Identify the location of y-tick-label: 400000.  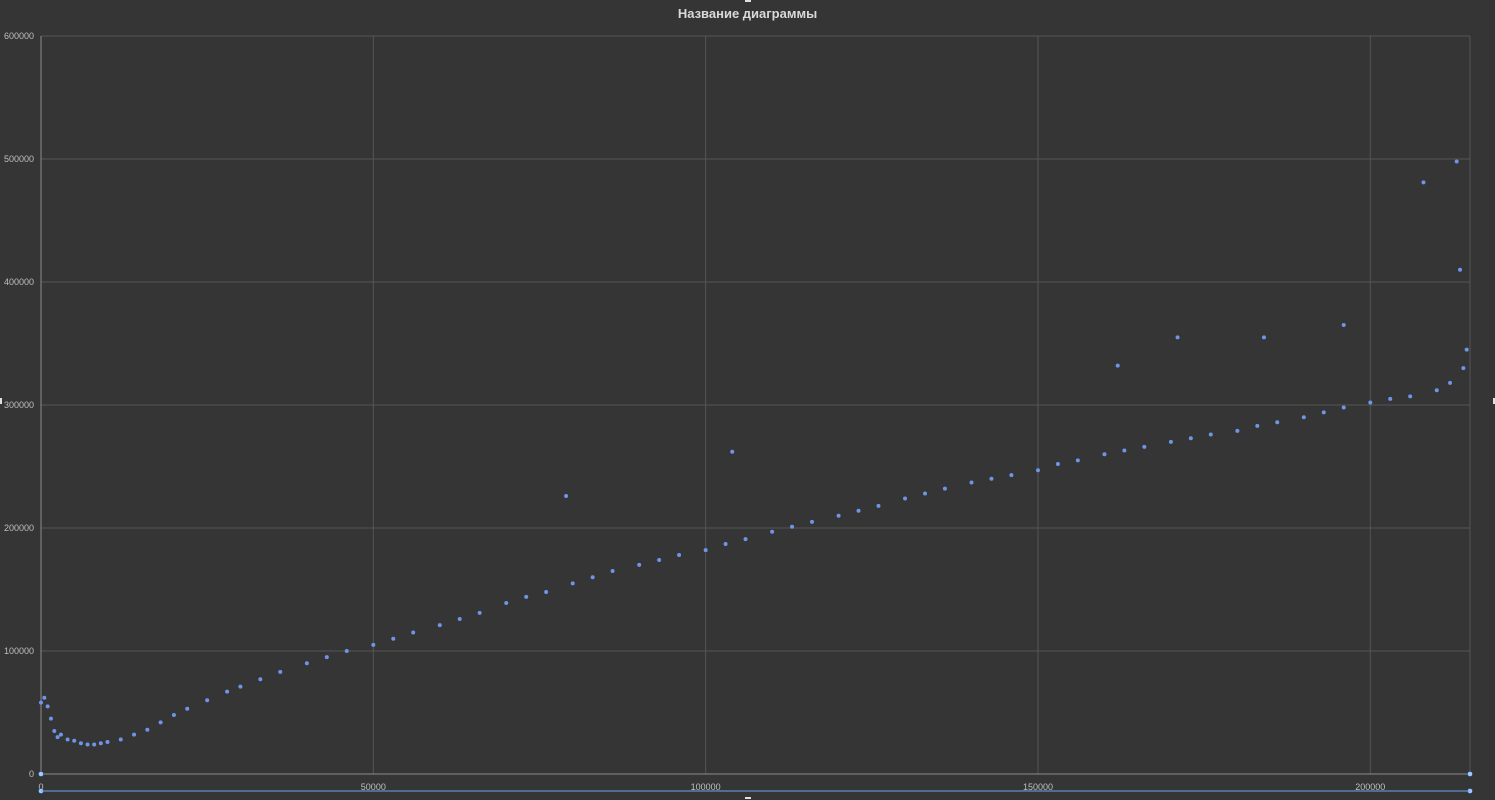
(19, 282).